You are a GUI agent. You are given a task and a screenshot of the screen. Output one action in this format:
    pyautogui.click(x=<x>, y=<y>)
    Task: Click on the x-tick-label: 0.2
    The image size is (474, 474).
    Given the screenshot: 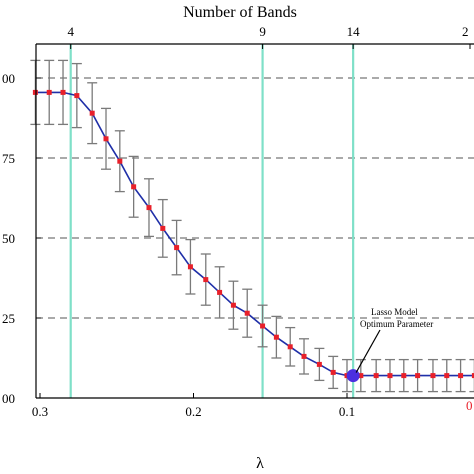 What is the action you would take?
    pyautogui.click(x=193, y=411)
    